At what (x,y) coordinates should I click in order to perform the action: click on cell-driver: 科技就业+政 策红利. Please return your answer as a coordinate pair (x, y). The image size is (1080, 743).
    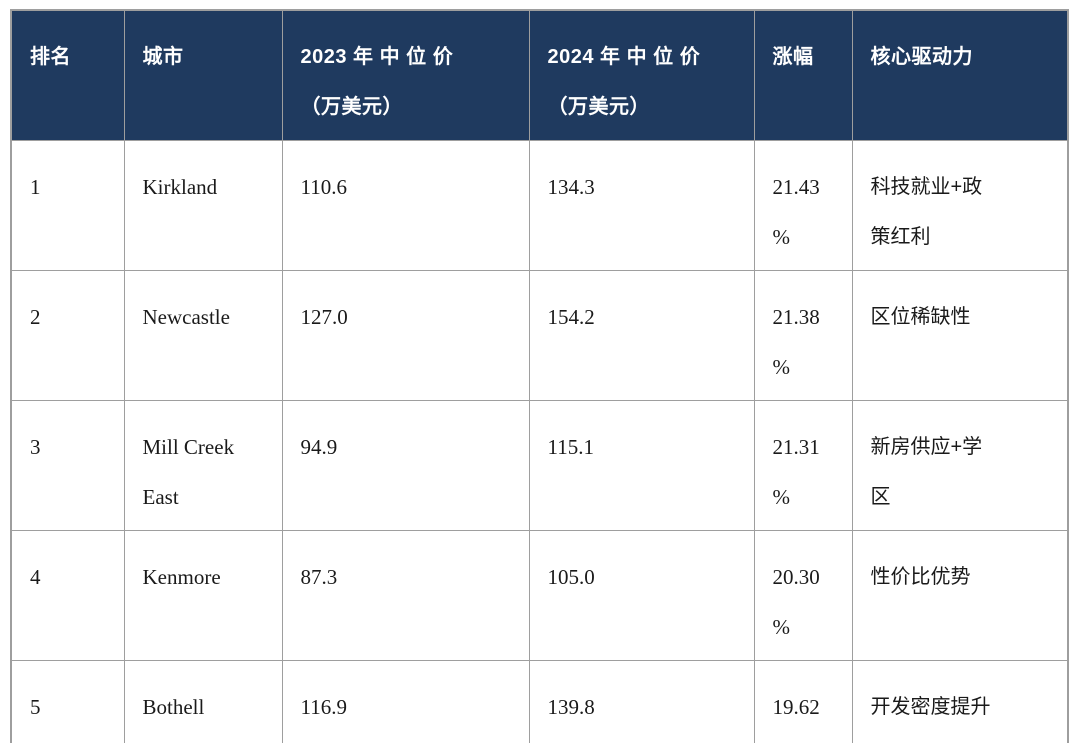
    Looking at the image, I should click on (960, 205).